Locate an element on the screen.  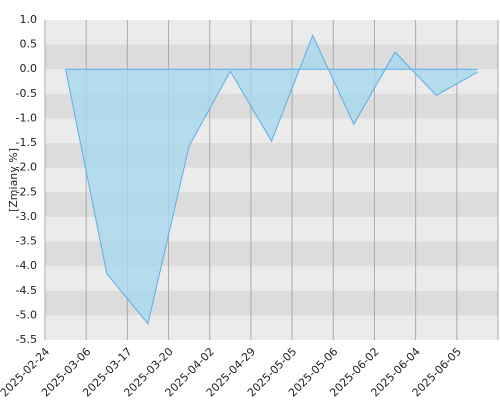
y-tick-label: -4.5 is located at coordinates (26, 290).